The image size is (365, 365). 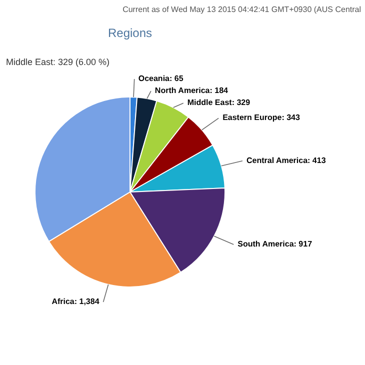 What do you see at coordinates (130, 33) in the screenshot?
I see `chart-title: Regions` at bounding box center [130, 33].